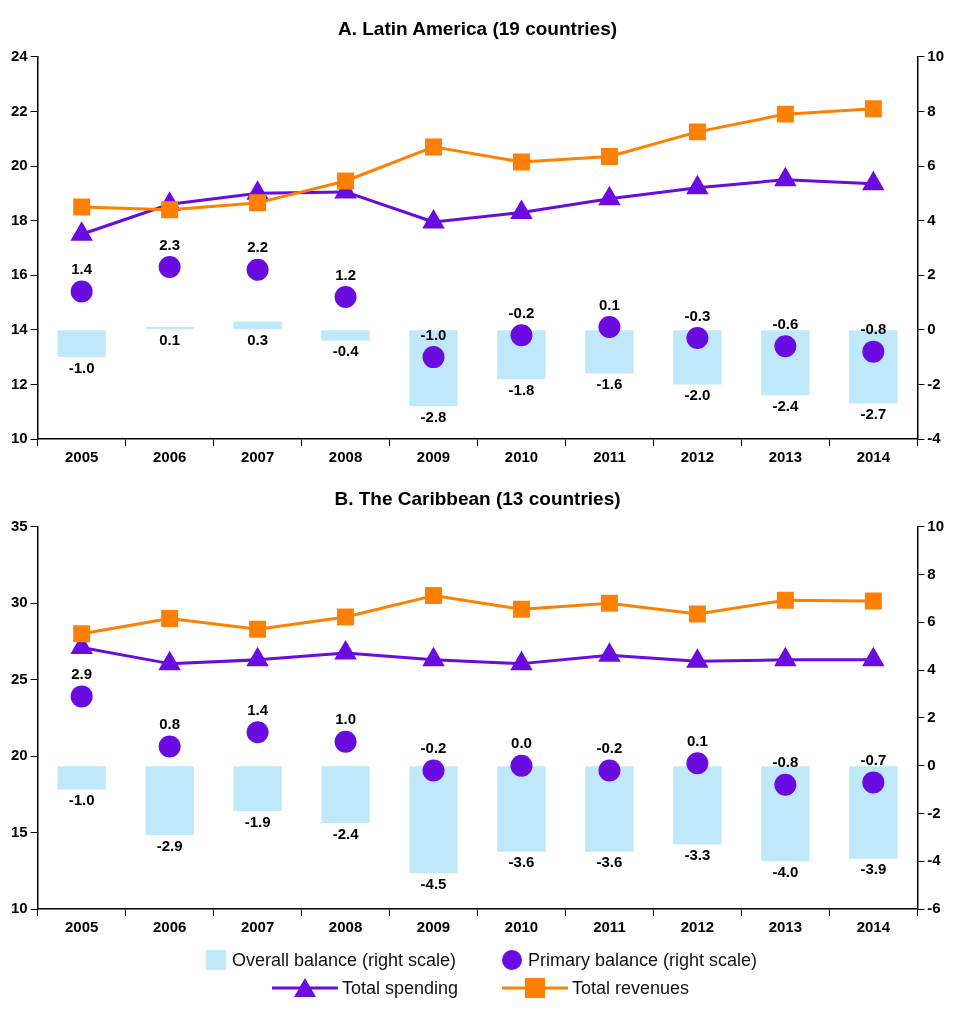  What do you see at coordinates (873, 760) in the screenshot?
I see `data-label: -0.7` at bounding box center [873, 760].